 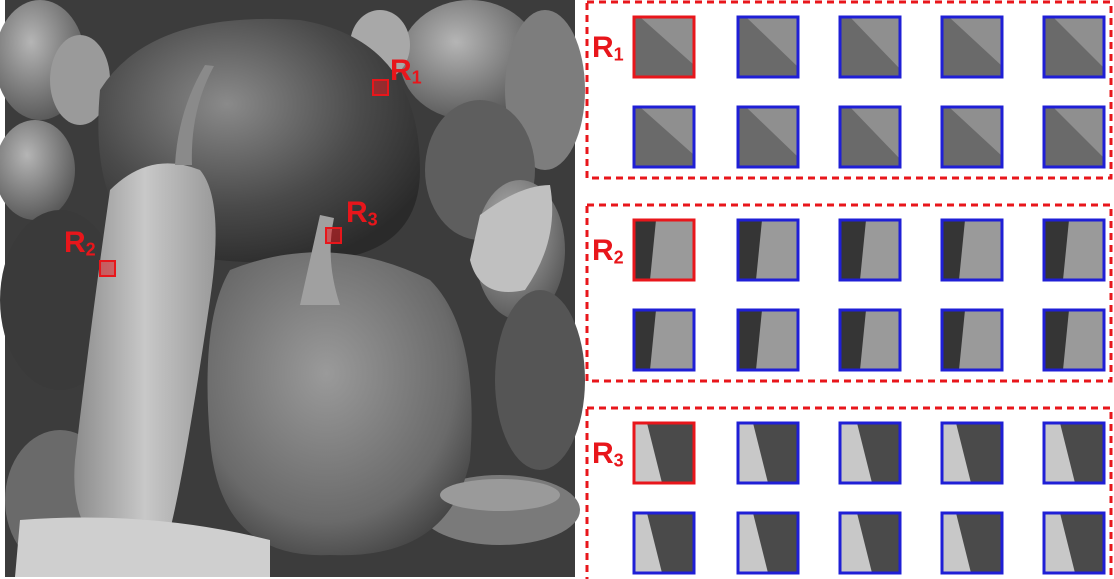 What do you see at coordinates (244, 178) in the screenshot?
I see `region-markers` at bounding box center [244, 178].